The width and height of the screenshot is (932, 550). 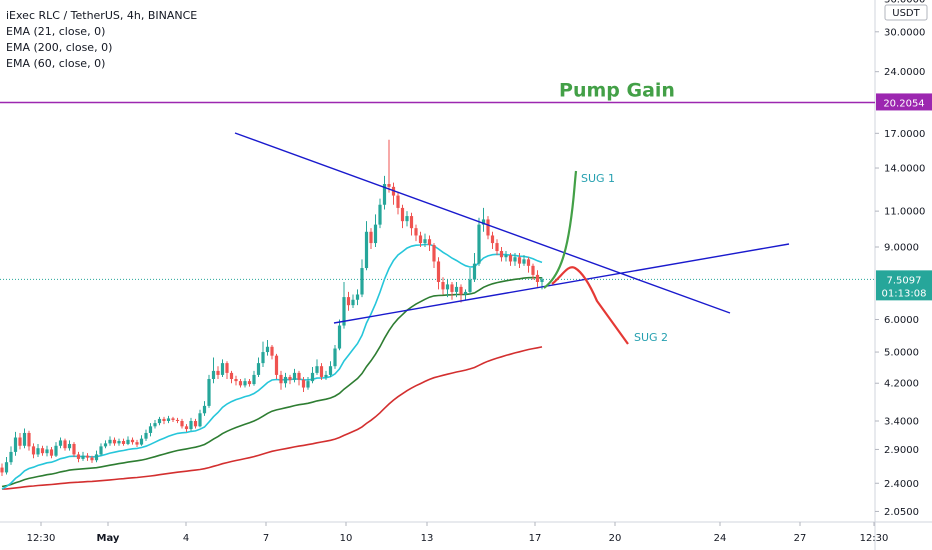 I want to click on x-tick-label: May, so click(x=108, y=538).